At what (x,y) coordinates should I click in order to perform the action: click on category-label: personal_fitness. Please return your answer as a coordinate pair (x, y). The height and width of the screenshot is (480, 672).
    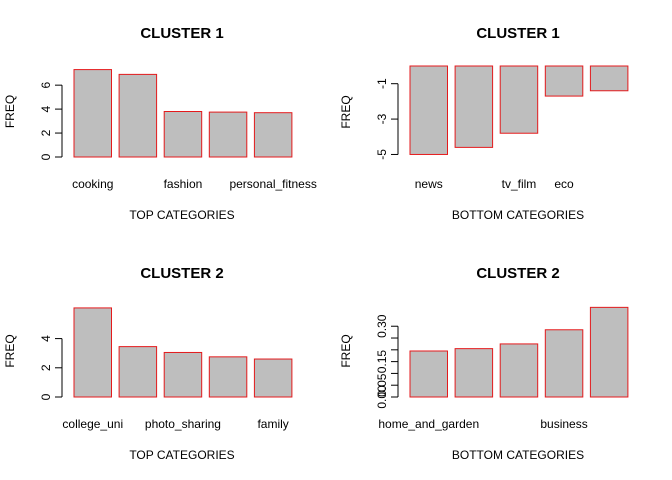
    Looking at the image, I should click on (272, 184).